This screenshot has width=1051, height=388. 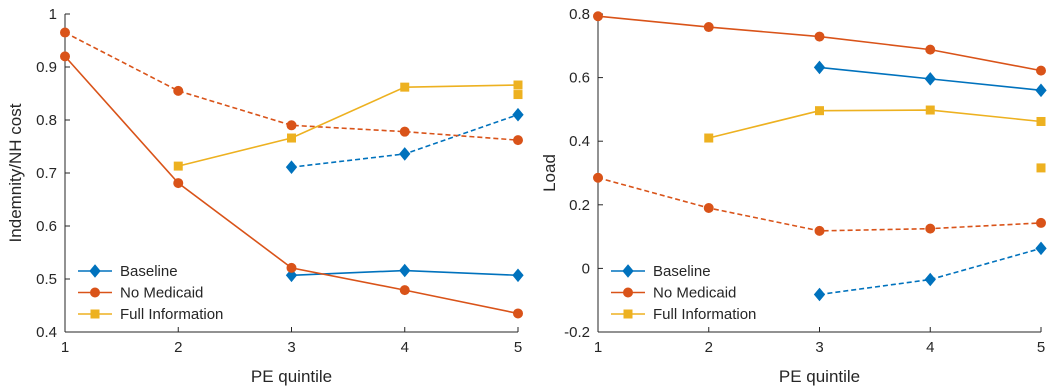 I want to click on y-tick-label: -0.2, so click(x=577, y=332).